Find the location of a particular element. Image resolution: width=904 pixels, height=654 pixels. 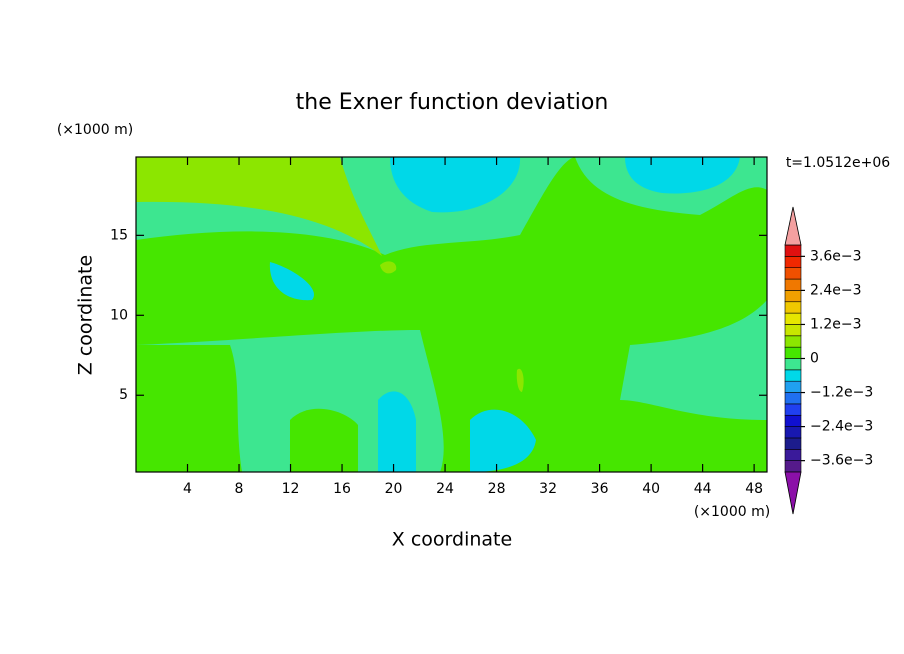

colorbar-tick-label: 2.4e−3 is located at coordinates (836, 290).